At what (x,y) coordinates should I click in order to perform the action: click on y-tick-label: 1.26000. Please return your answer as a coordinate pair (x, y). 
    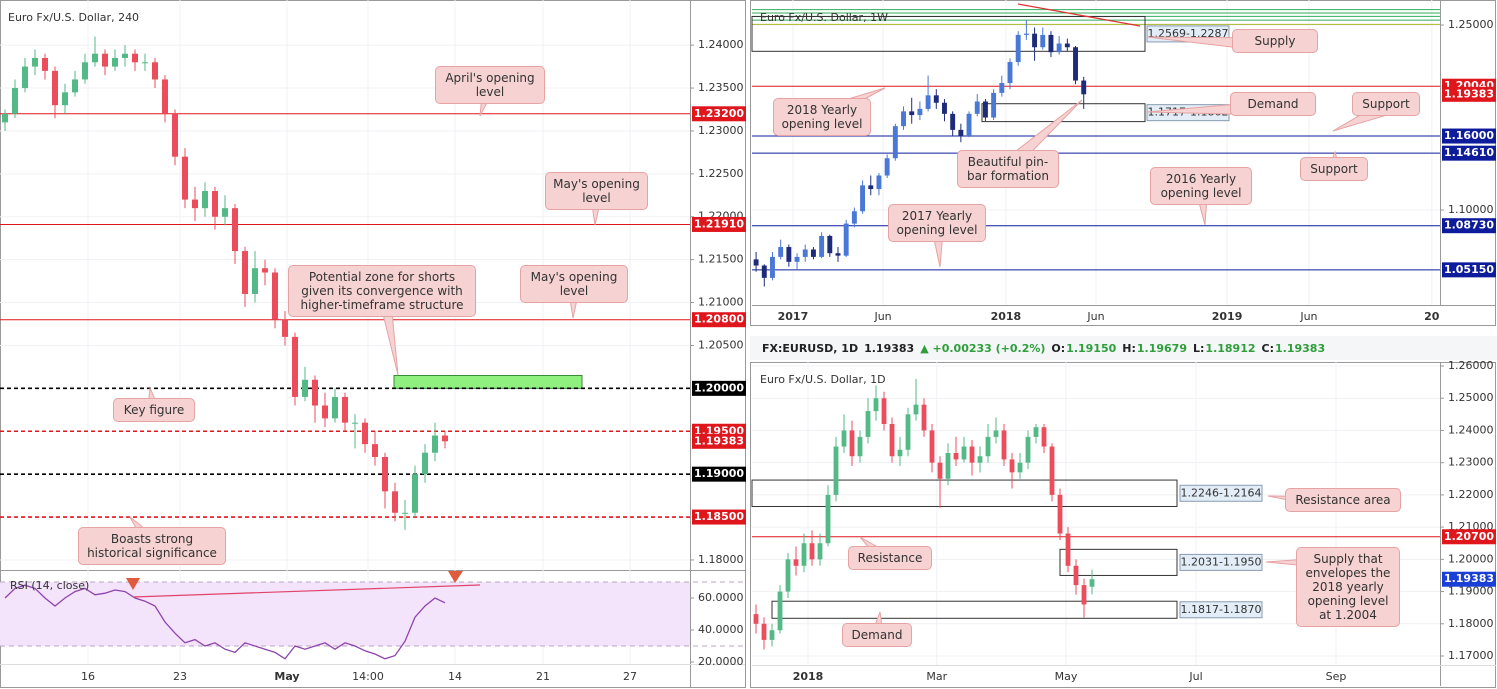
    Looking at the image, I should click on (1471, 365).